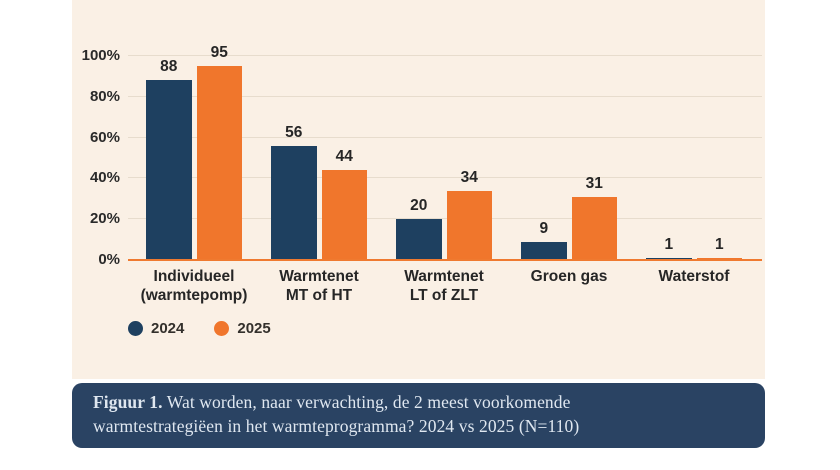 The height and width of the screenshot is (470, 840). I want to click on bar-group: 56 44 Warmtenet MT of HT, so click(319, 180).